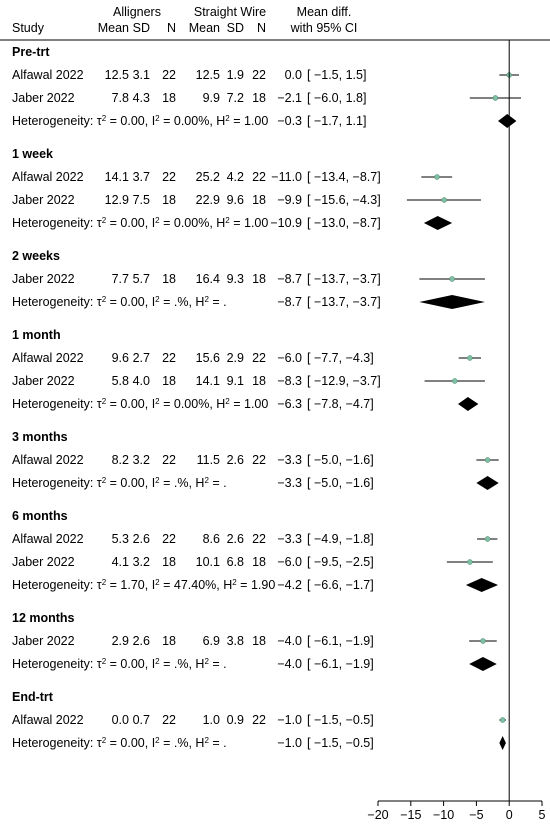  Describe the element at coordinates (452, 302) in the screenshot. I see `pooled-diamond` at that location.